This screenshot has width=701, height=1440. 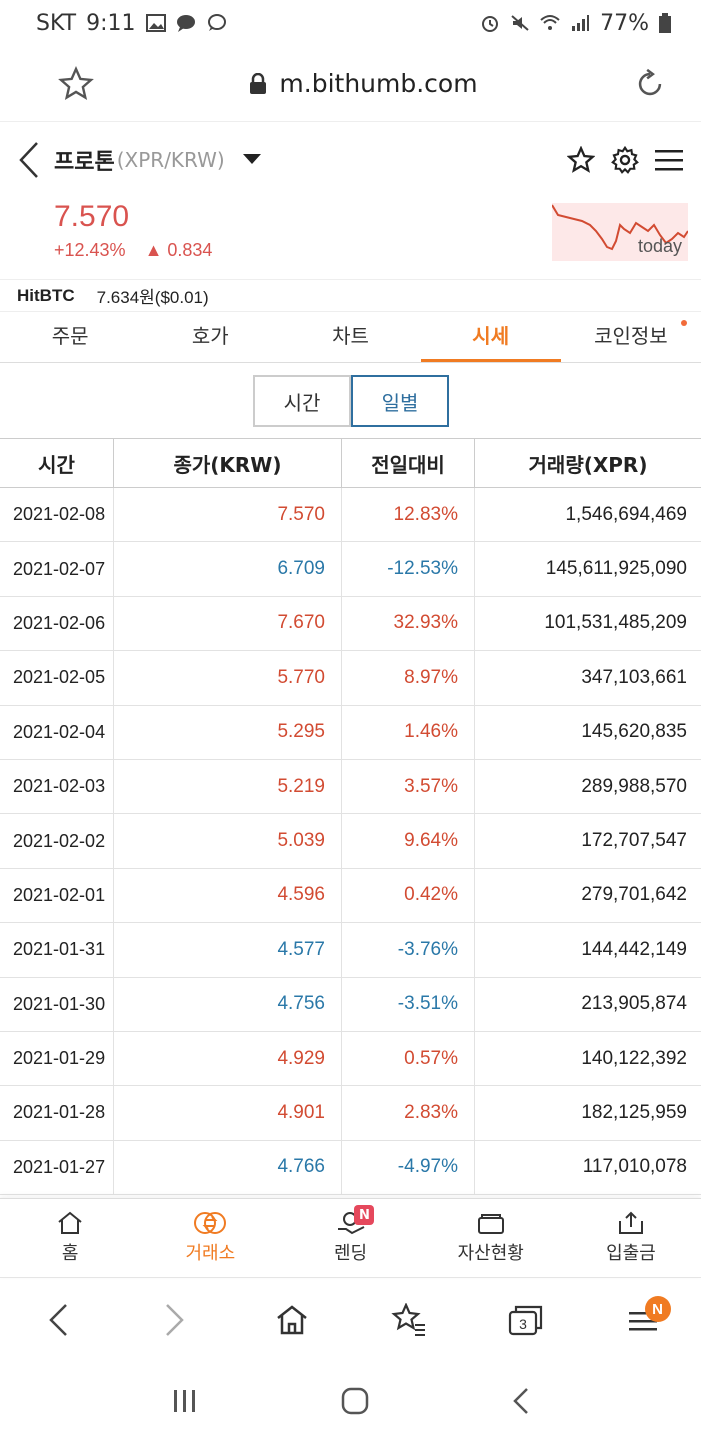 I want to click on nav-assets: 자산현황, so click(x=491, y=1238).